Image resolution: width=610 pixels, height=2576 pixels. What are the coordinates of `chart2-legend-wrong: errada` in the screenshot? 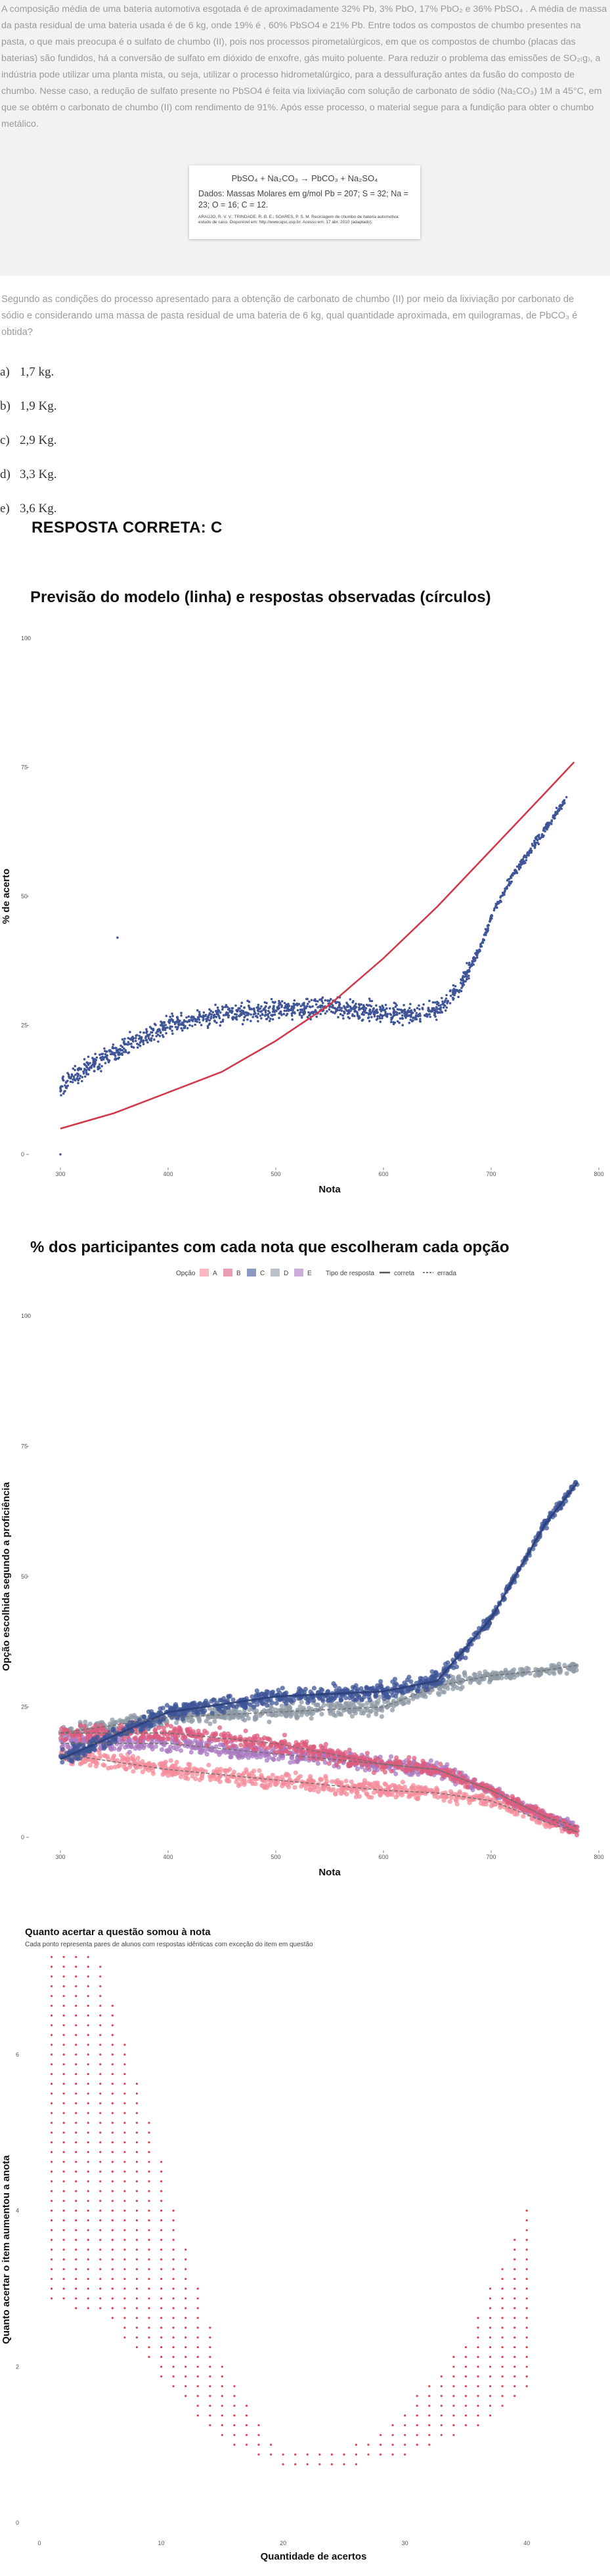 It's located at (446, 1273).